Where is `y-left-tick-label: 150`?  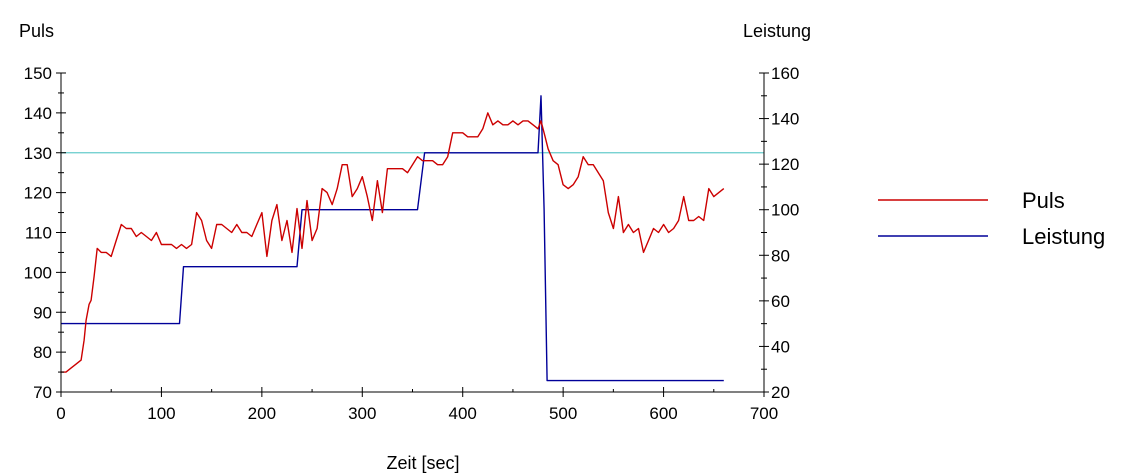 y-left-tick-label: 150 is located at coordinates (38, 73).